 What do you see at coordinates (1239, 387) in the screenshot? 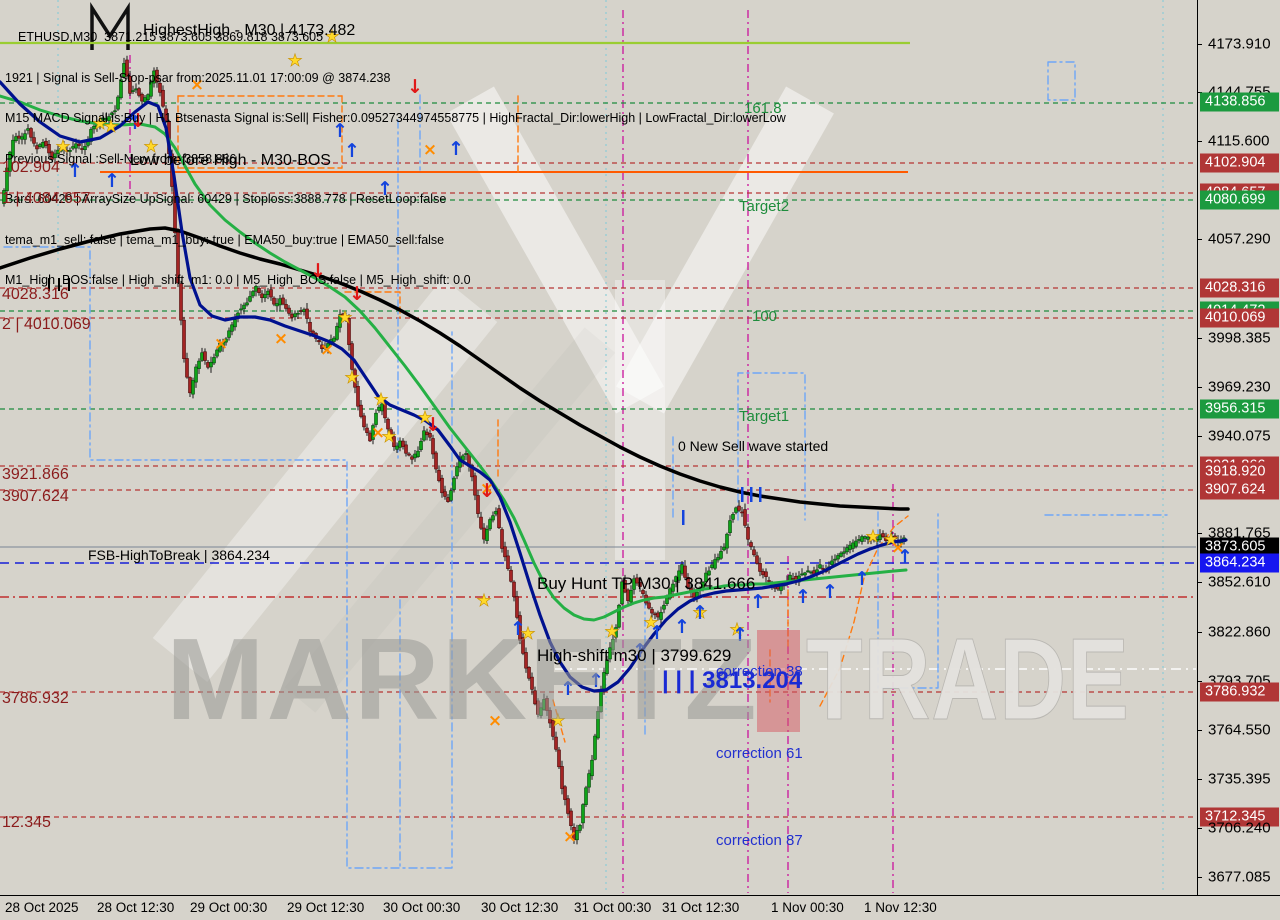
I see `y-axis-label: 3969.230` at bounding box center [1239, 387].